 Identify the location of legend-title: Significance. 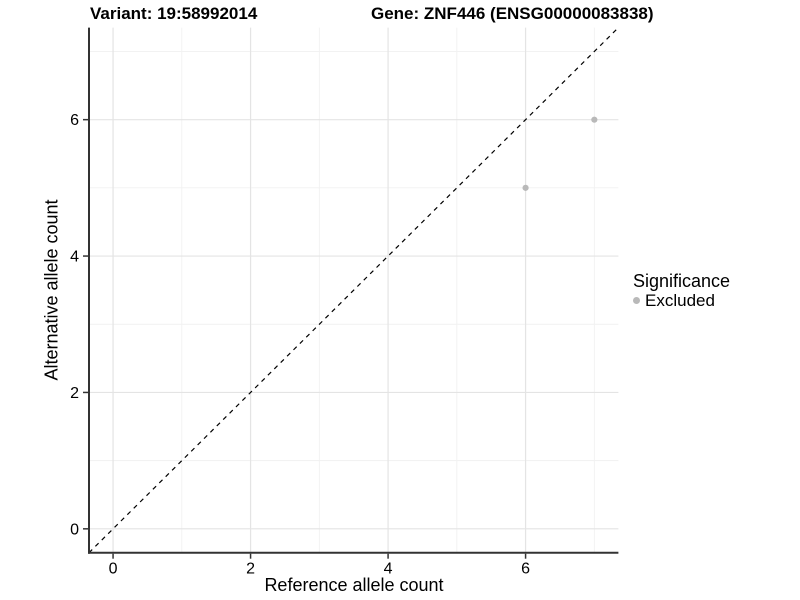
(682, 281).